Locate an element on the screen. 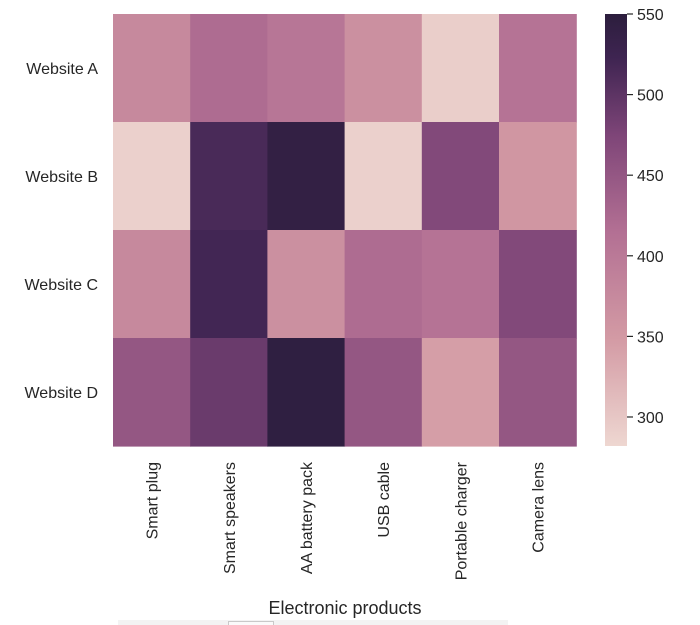 This screenshot has width=700, height=625. x-axis-label: Electronic products is located at coordinates (344, 608).